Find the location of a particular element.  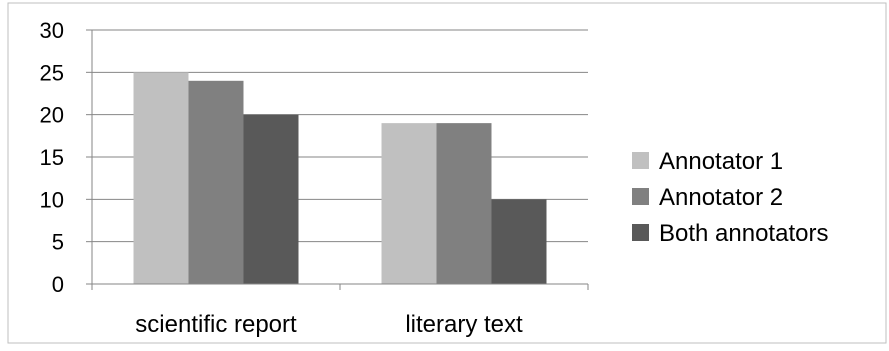

x-tick-labels: scientific report literary text is located at coordinates (329, 324).